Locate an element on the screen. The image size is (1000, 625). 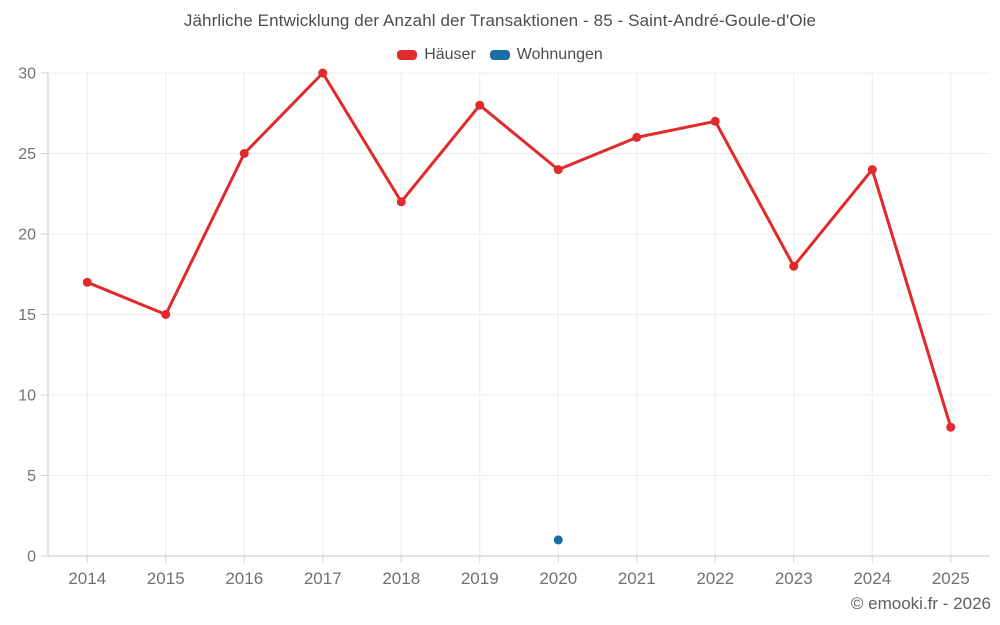
legend-item-haeuser: Häuser is located at coordinates (436, 55).